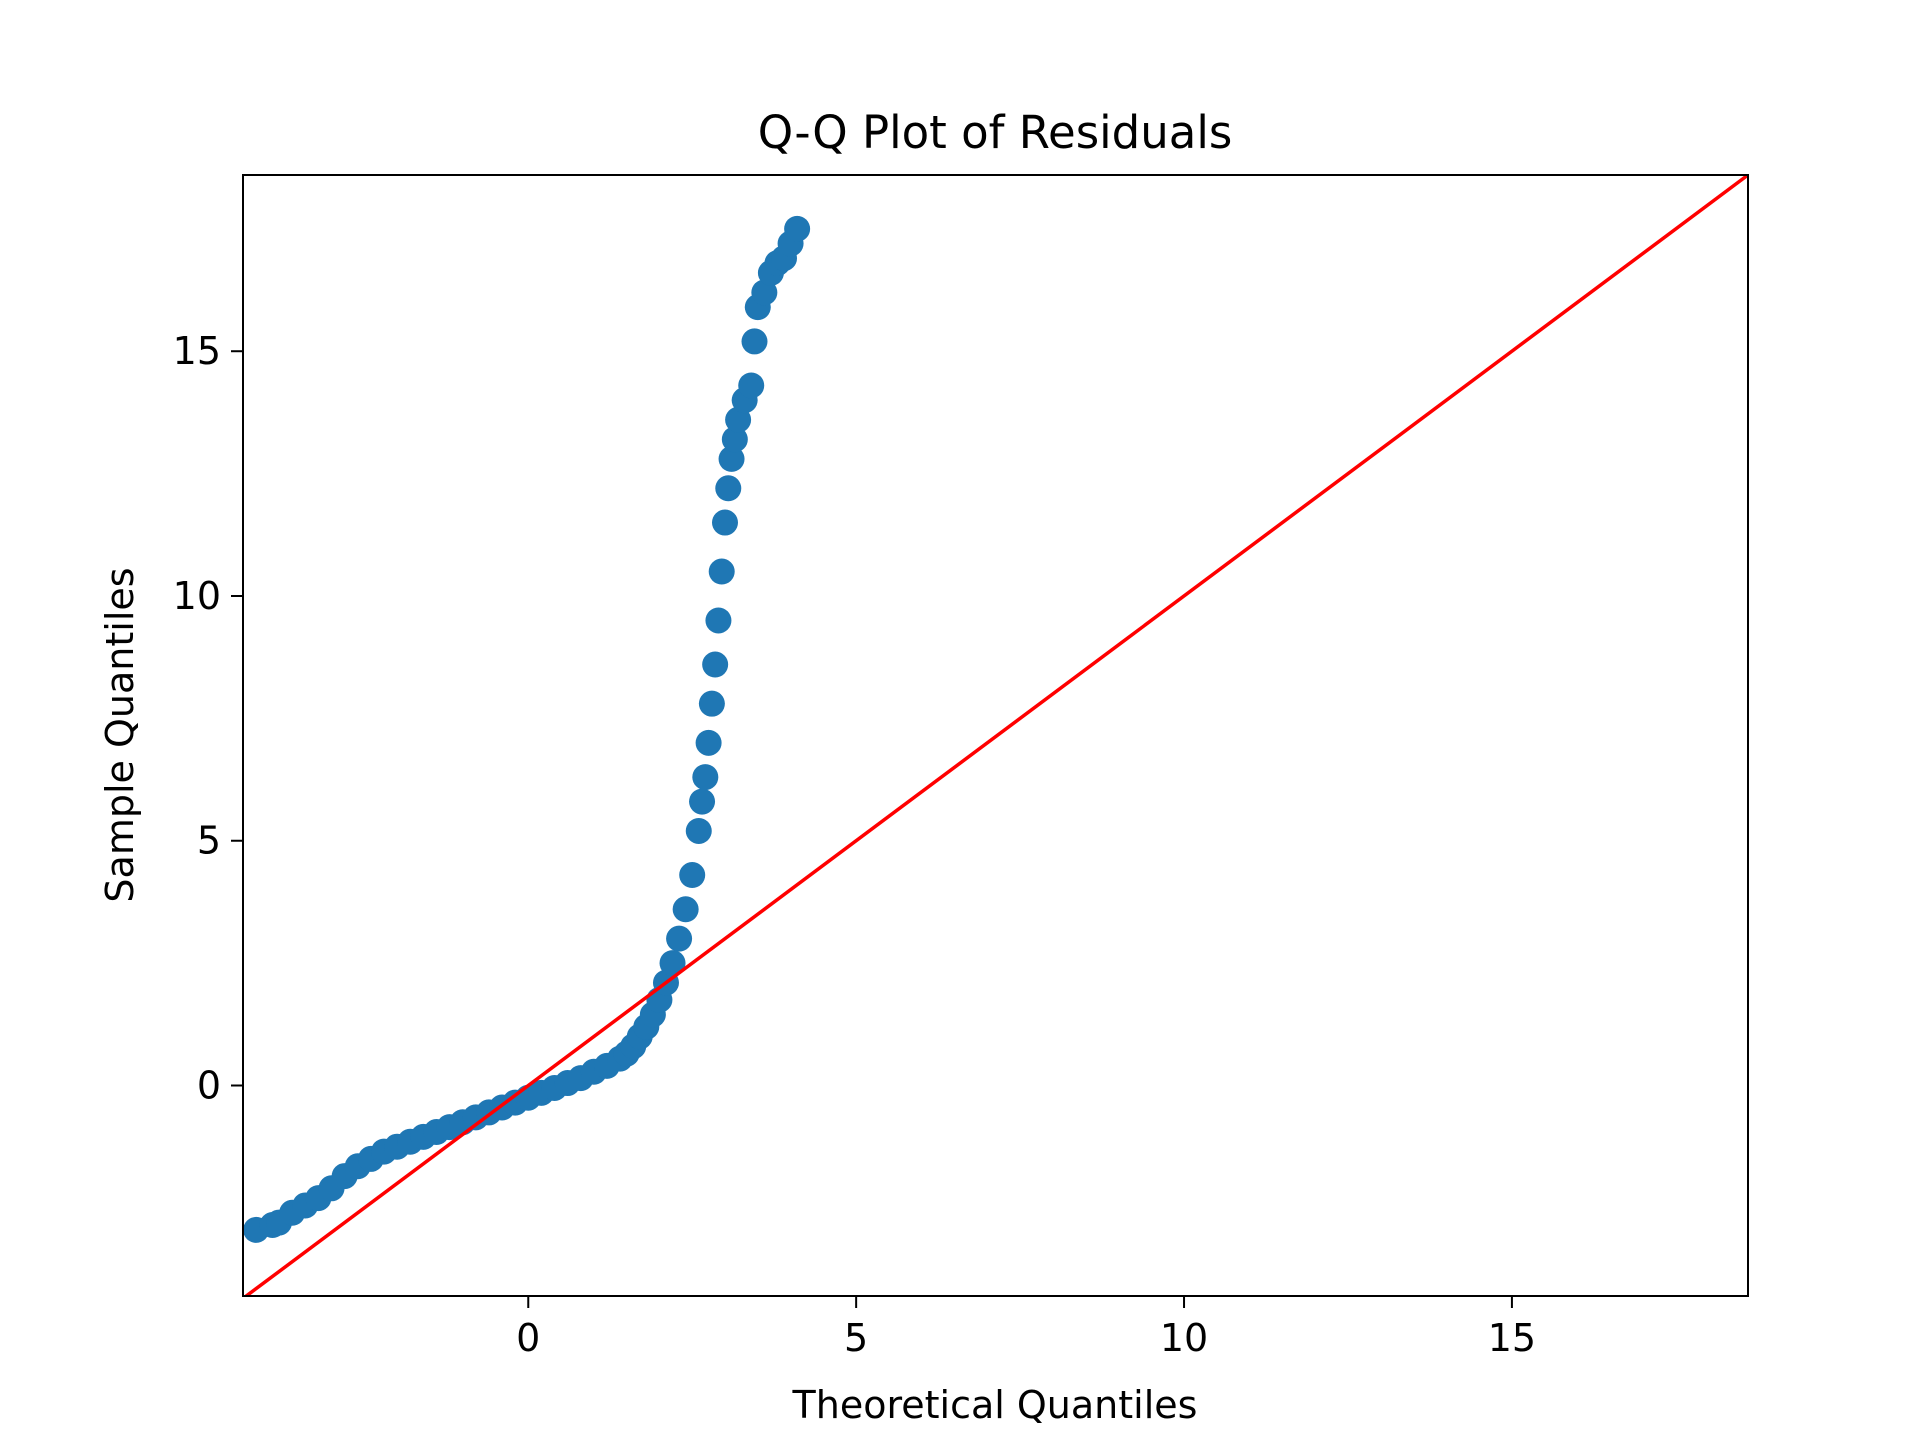  Describe the element at coordinates (995, 1405) in the screenshot. I see `x-axis-label: Theoretical Quantiles` at that location.